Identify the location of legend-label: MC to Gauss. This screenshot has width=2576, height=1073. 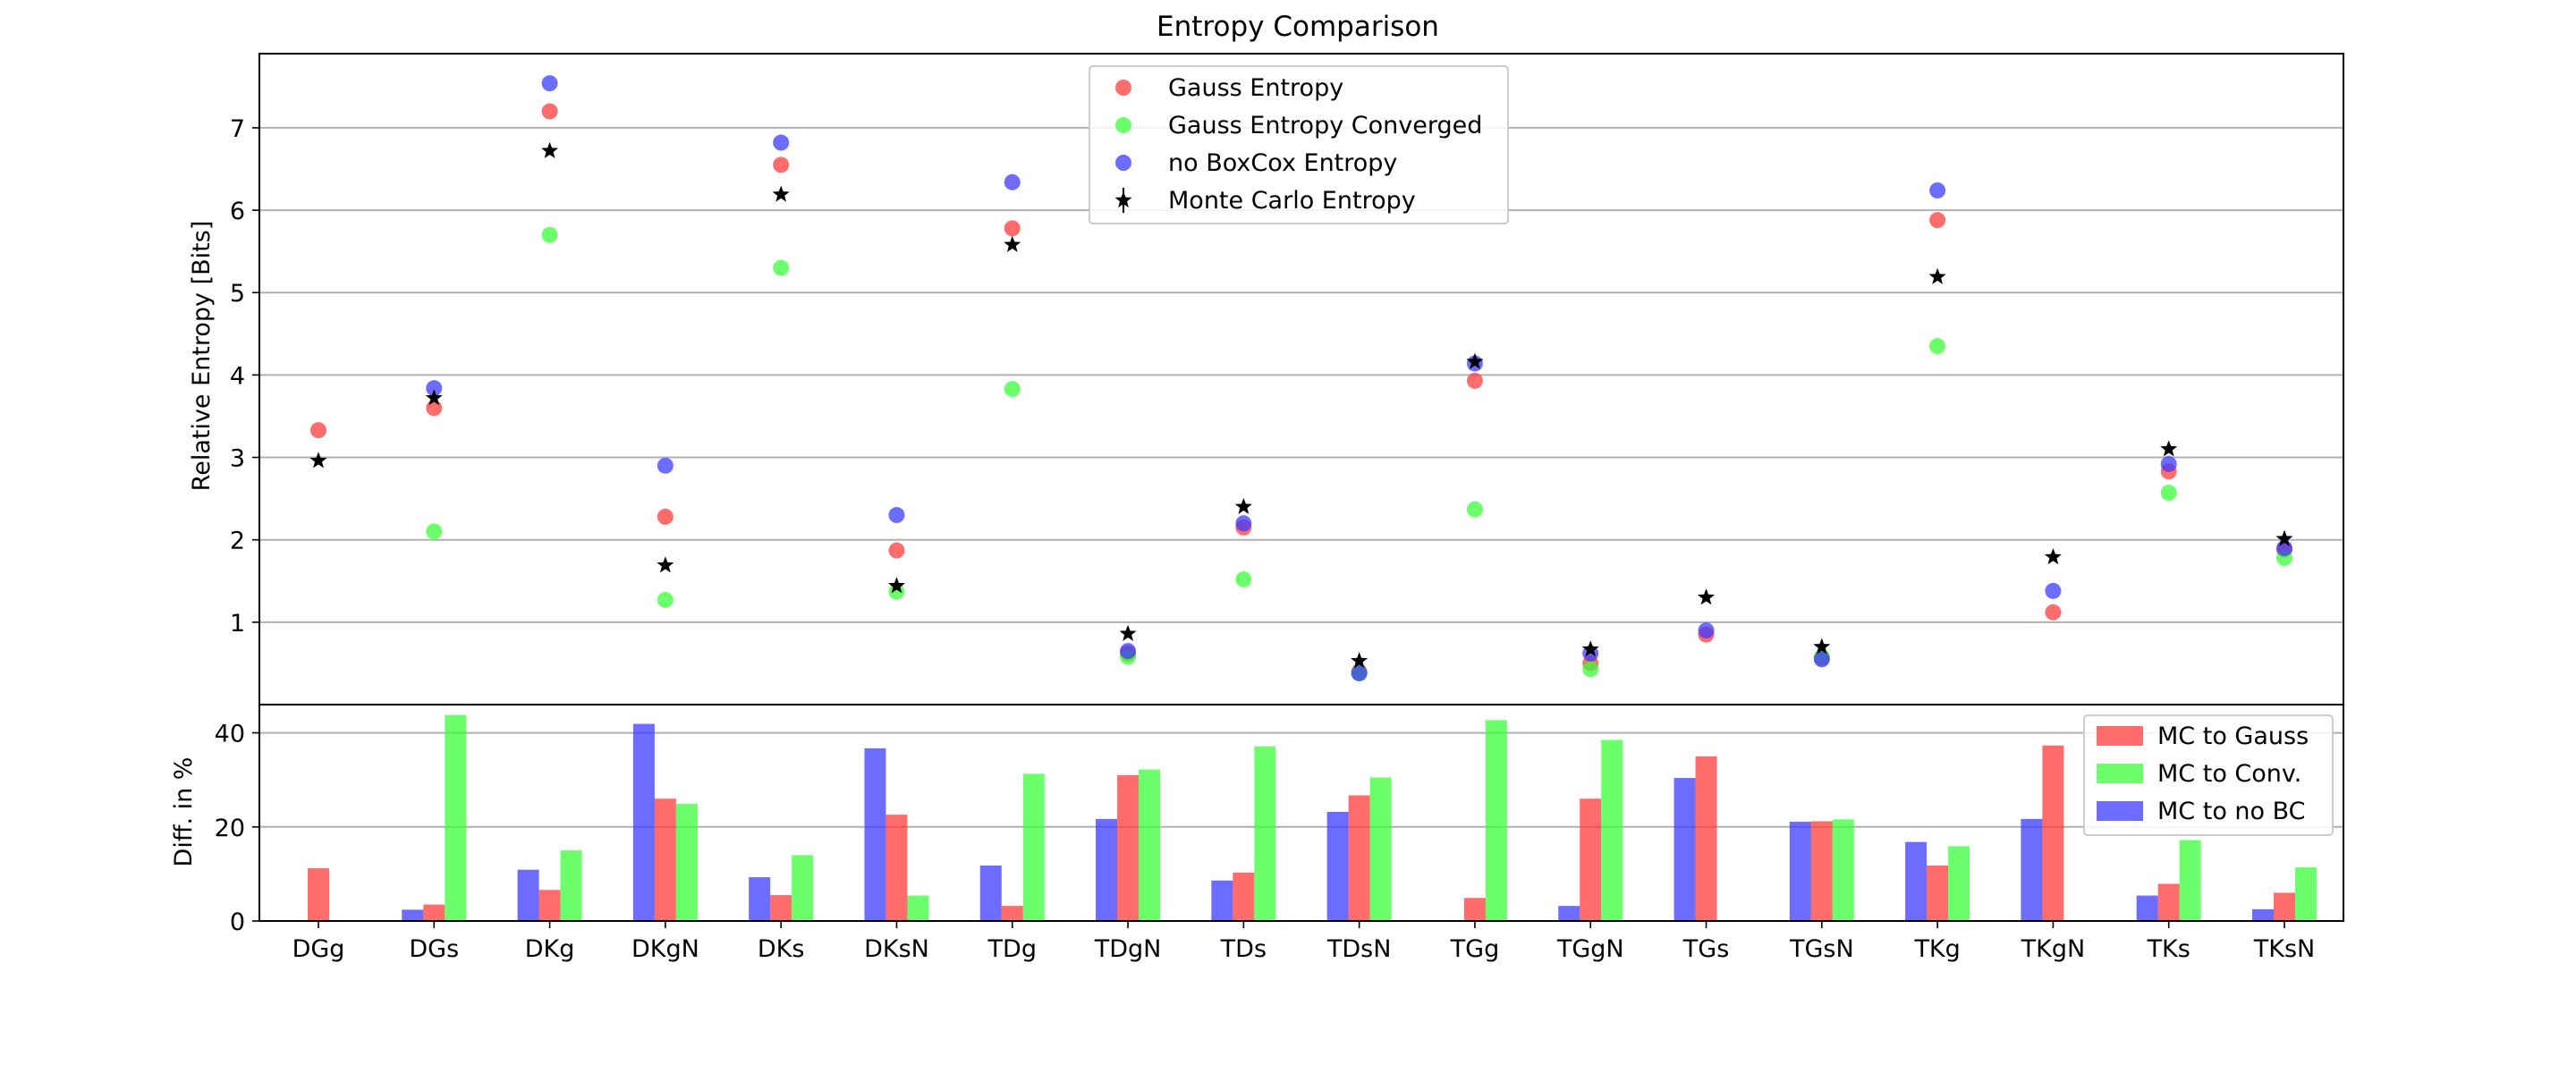
(2233, 736).